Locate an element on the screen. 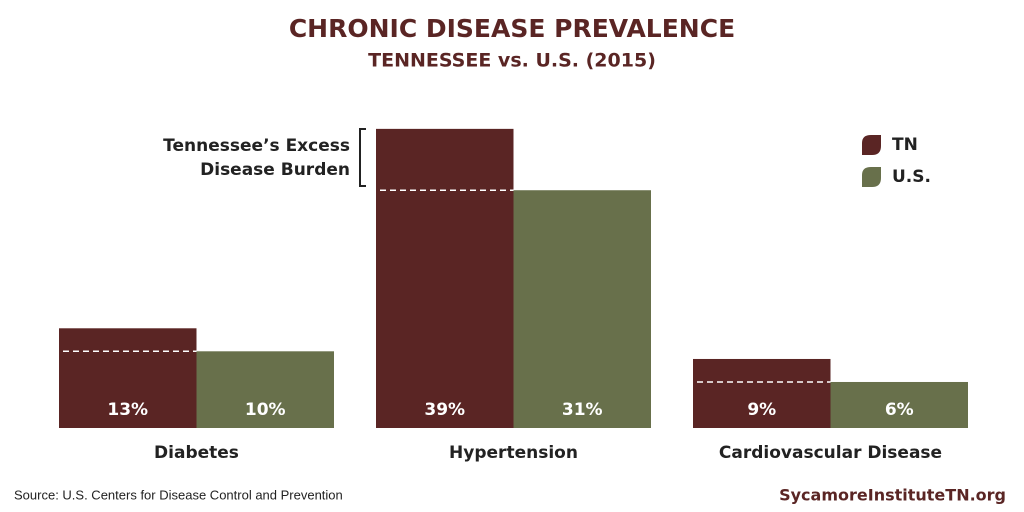 This screenshot has height=512, width=1024. x-tick-label: Hypertension is located at coordinates (513, 453).